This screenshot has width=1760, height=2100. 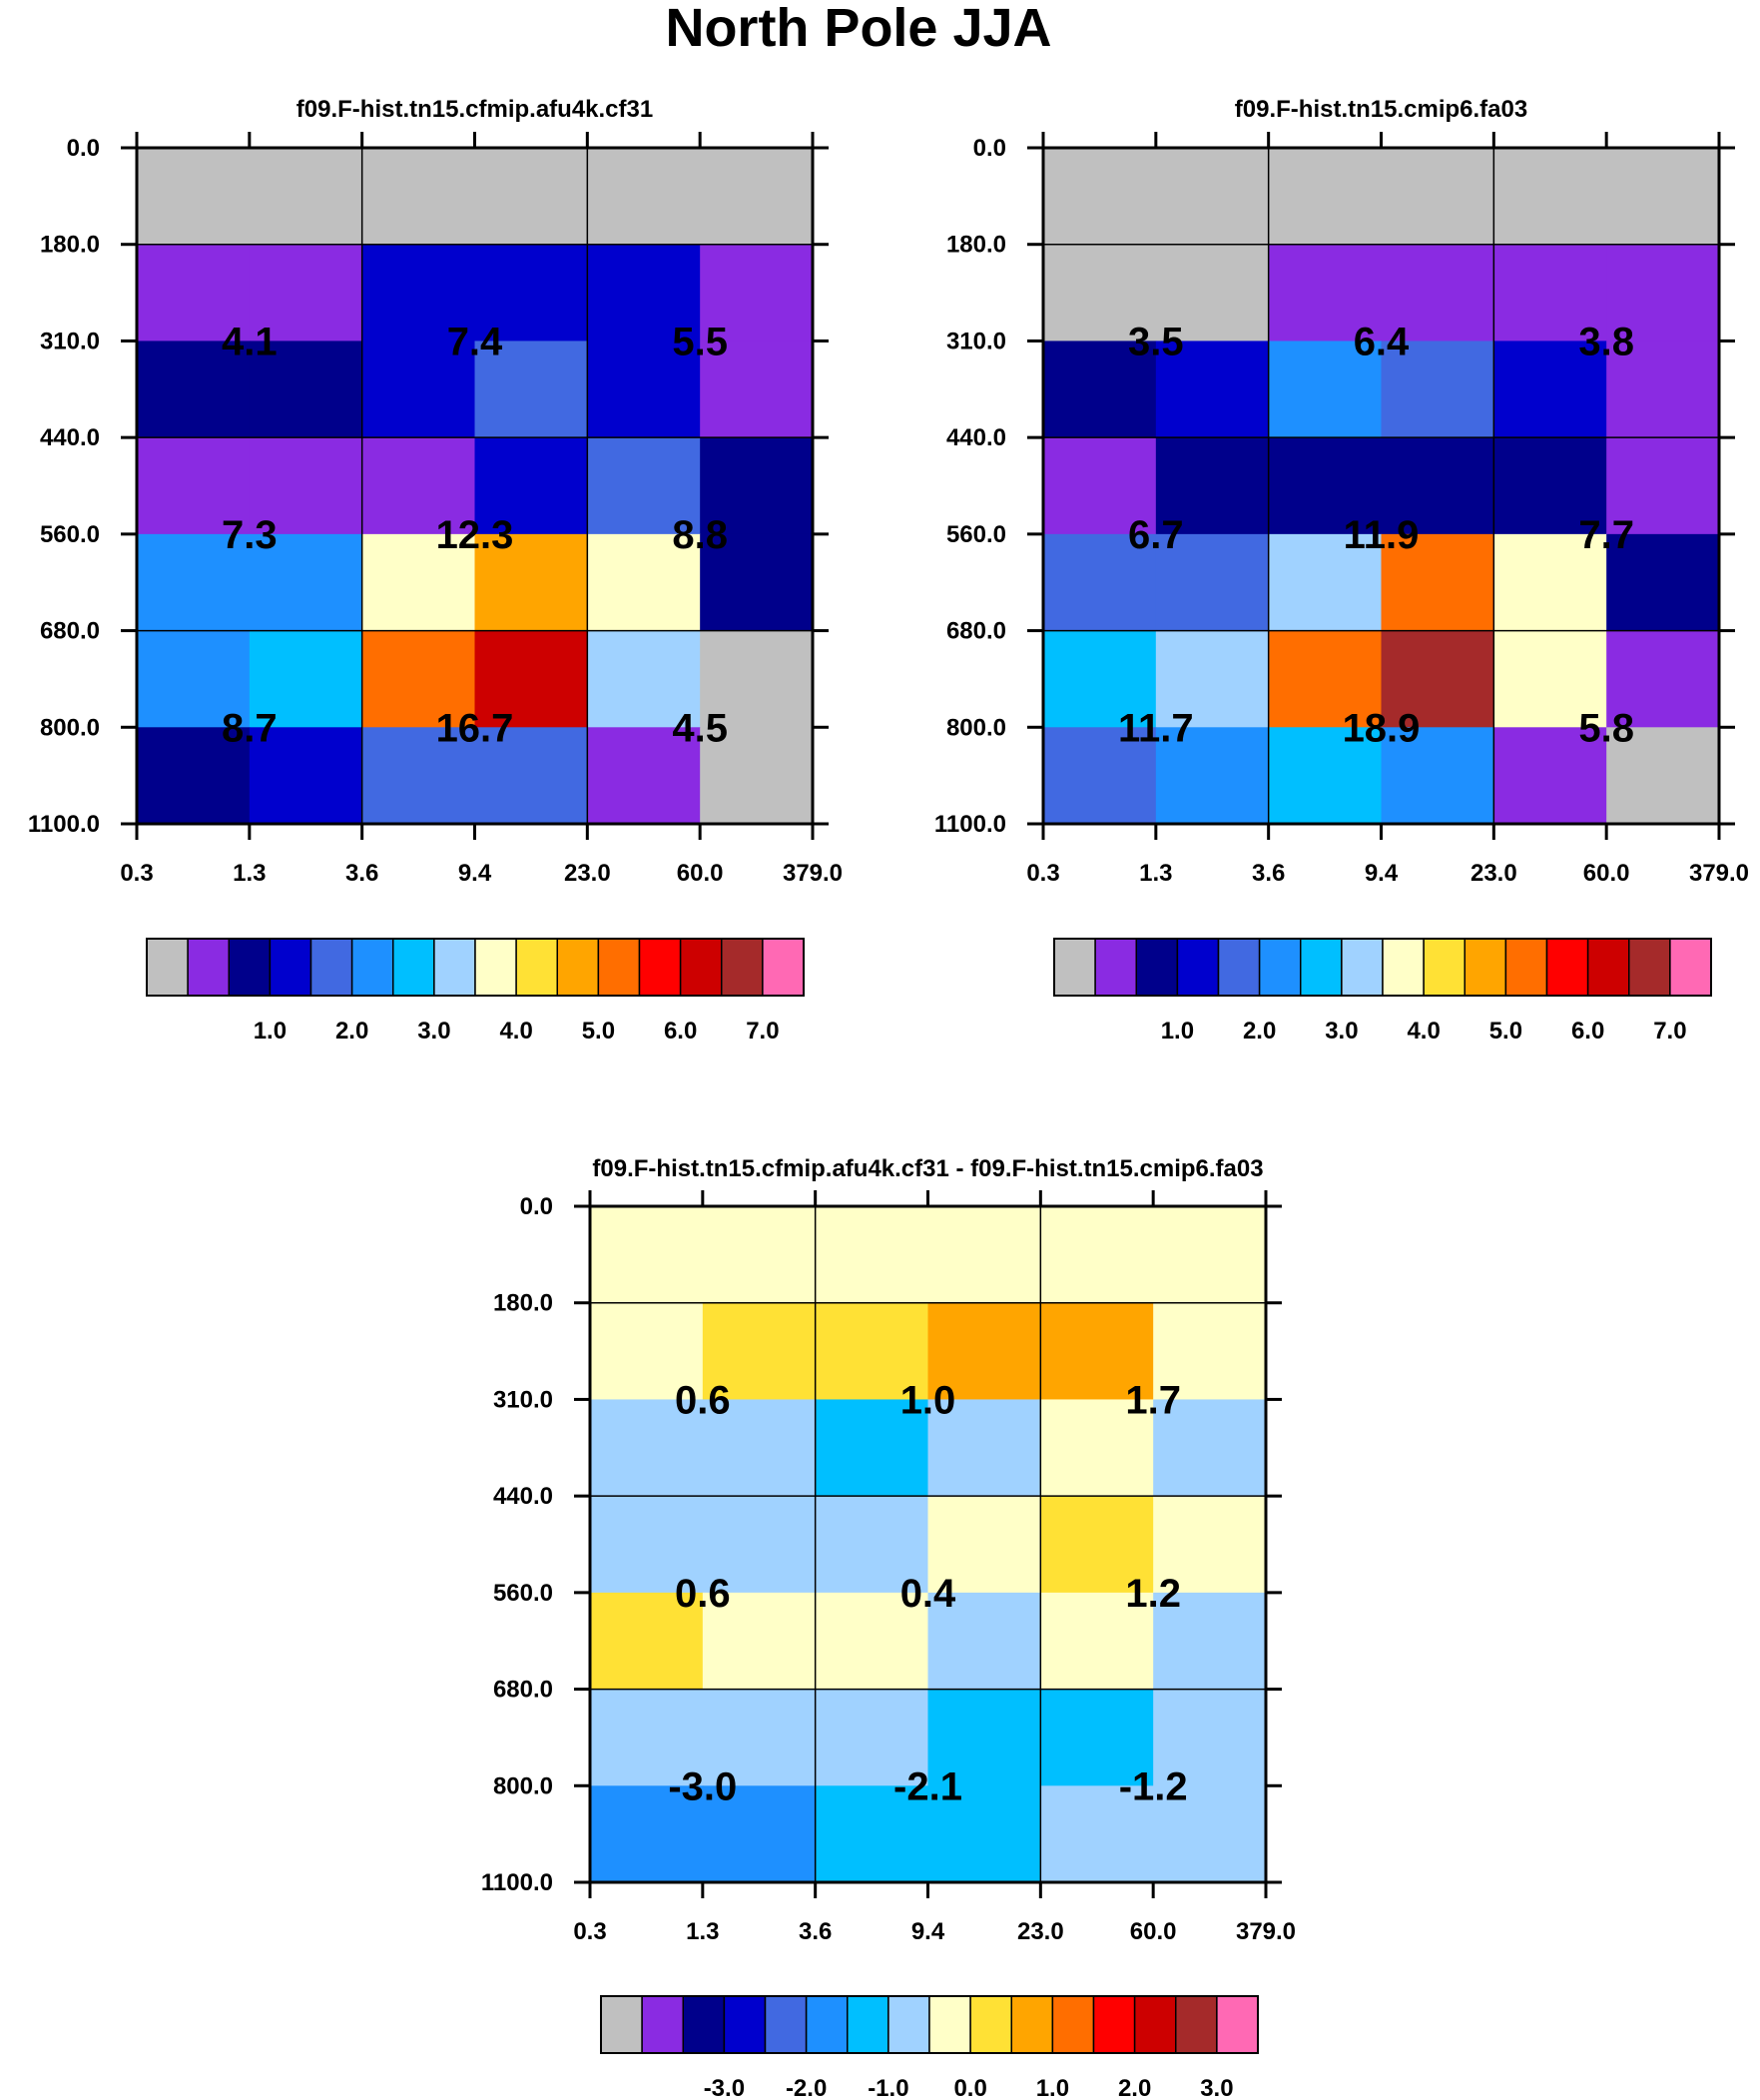 What do you see at coordinates (475, 109) in the screenshot?
I see `panel-title: f09.F-hist.tn15.cfmip.afu4k.cf31` at bounding box center [475, 109].